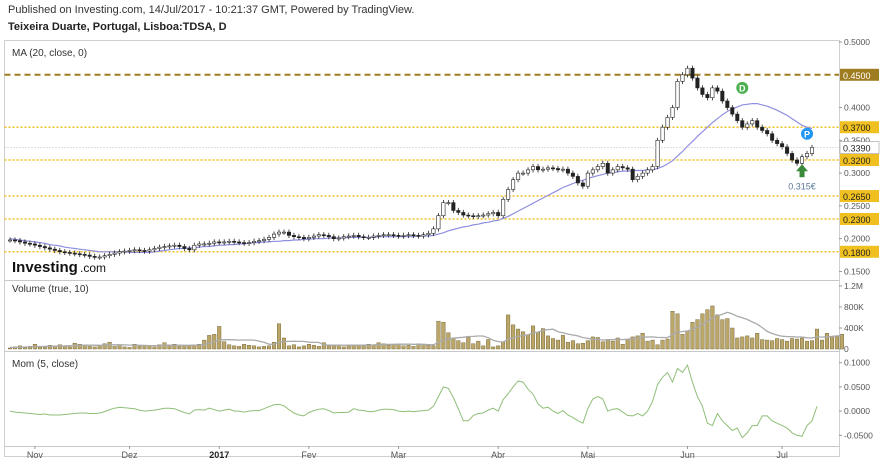 This screenshot has width=880, height=463. Describe the element at coordinates (807, 134) in the screenshot. I see `signal-label-p: P` at that location.